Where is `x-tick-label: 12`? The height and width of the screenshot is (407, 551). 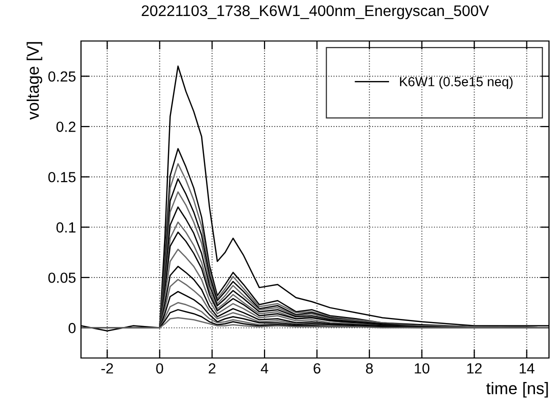 x-tick-label: 12 is located at coordinates (474, 368).